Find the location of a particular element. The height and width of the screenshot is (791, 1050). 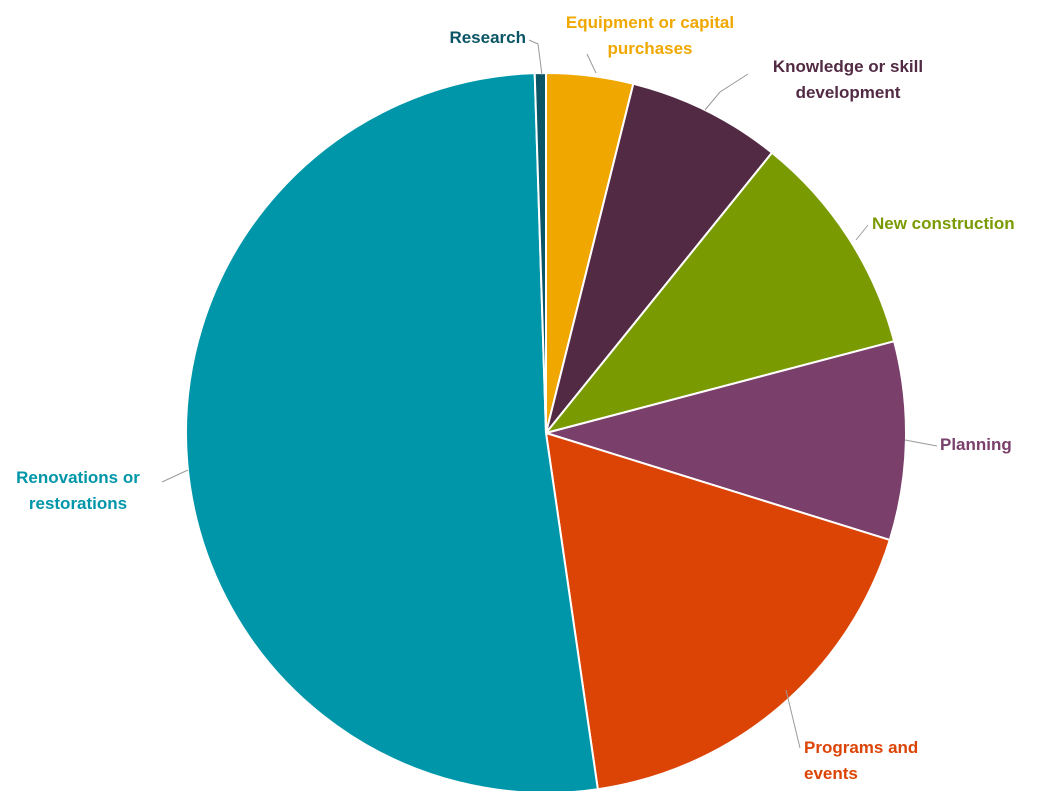

slice-label: Renovations or restorations is located at coordinates (78, 490).